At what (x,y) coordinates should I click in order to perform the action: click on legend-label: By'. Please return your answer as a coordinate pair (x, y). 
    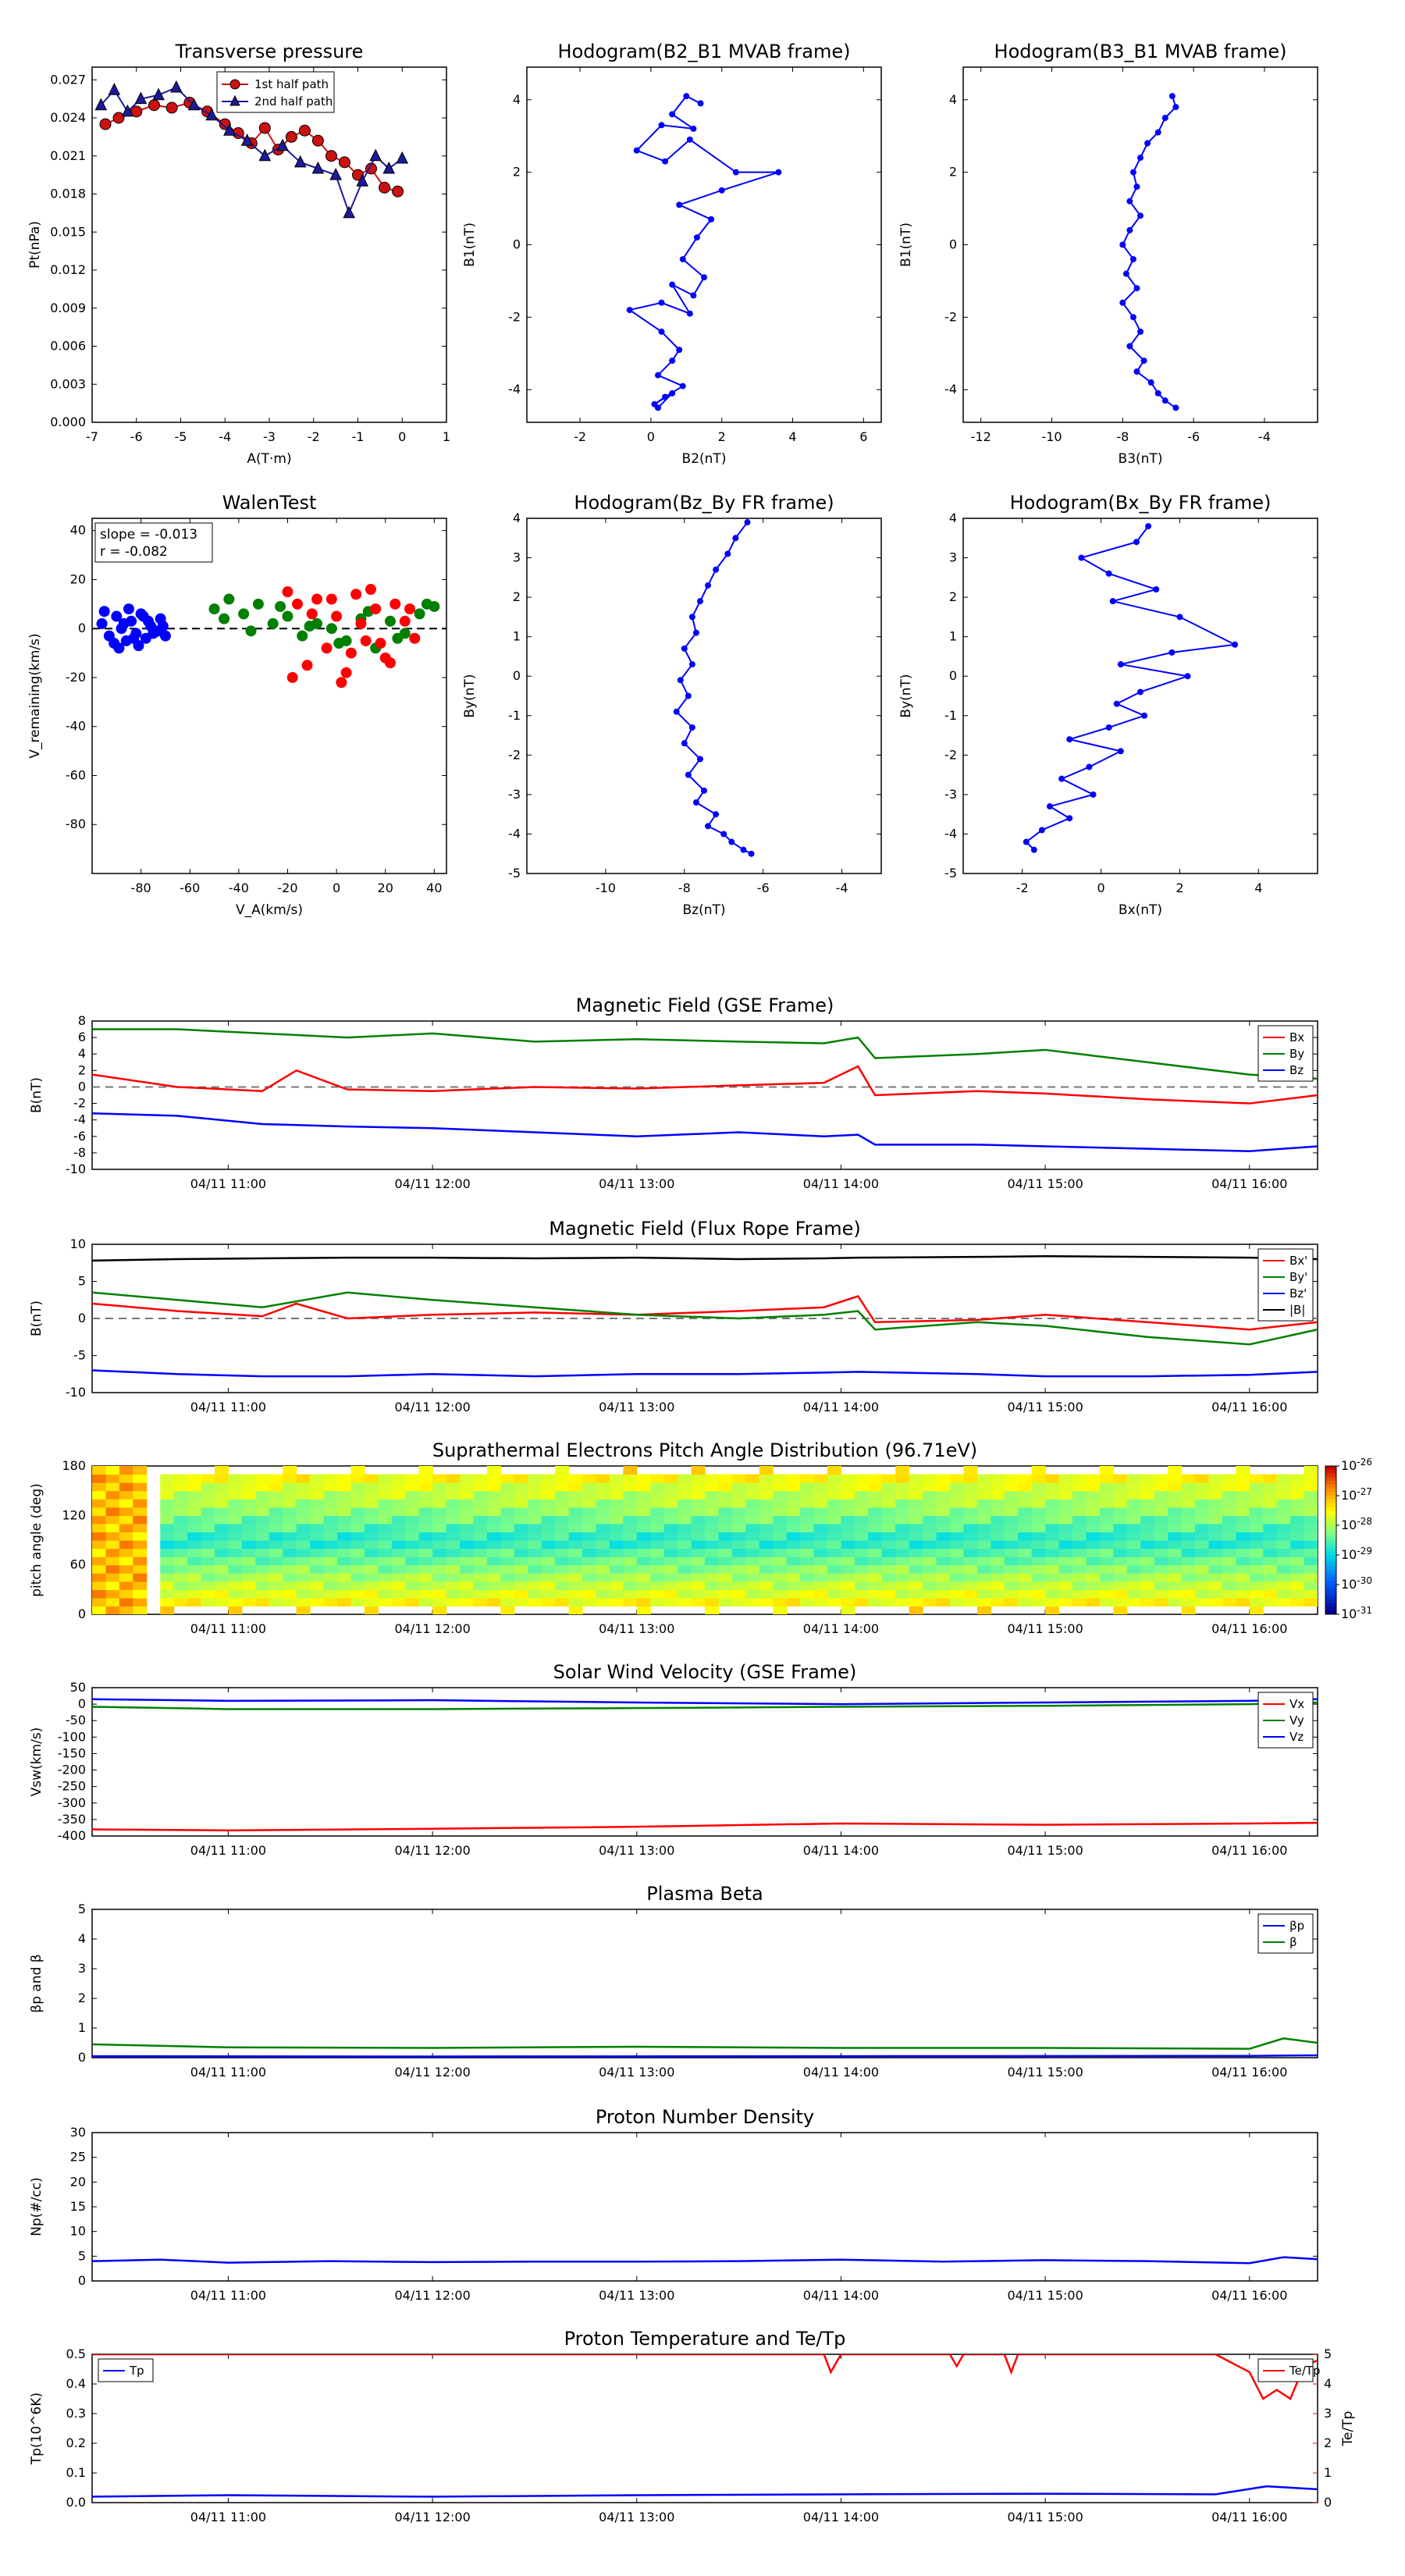
    Looking at the image, I should click on (1298, 1277).